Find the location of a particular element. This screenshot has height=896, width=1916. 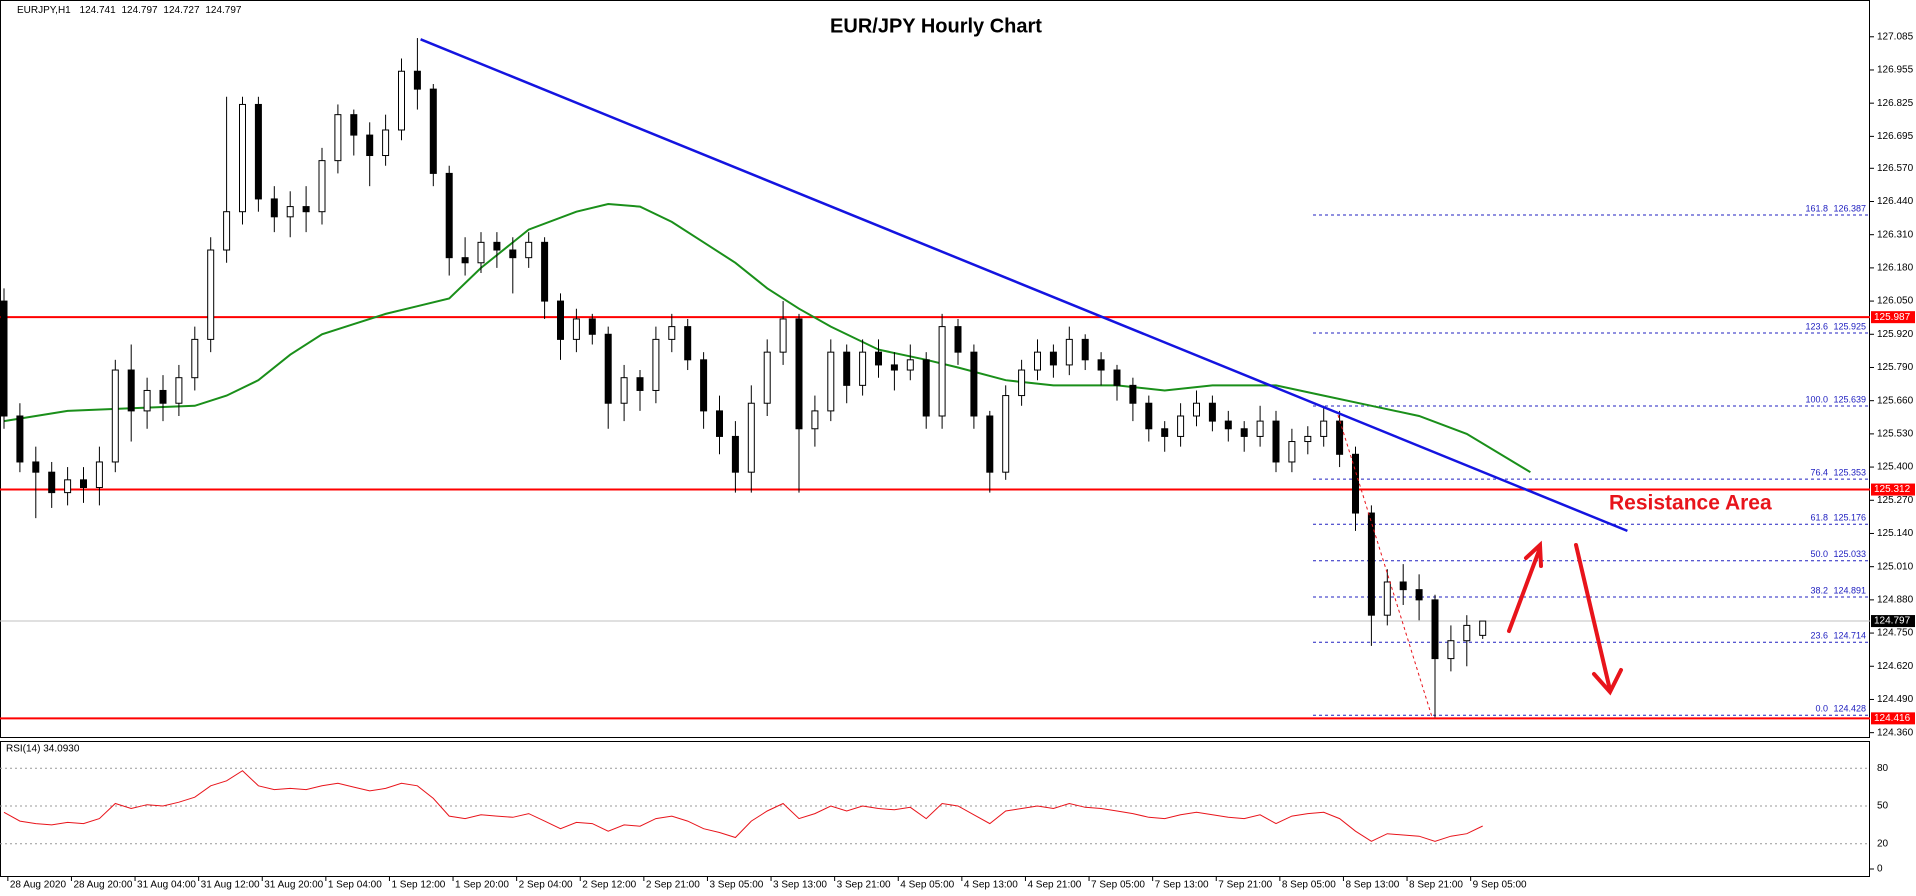

symbol: EURJPY,H1 is located at coordinates (44, 10).